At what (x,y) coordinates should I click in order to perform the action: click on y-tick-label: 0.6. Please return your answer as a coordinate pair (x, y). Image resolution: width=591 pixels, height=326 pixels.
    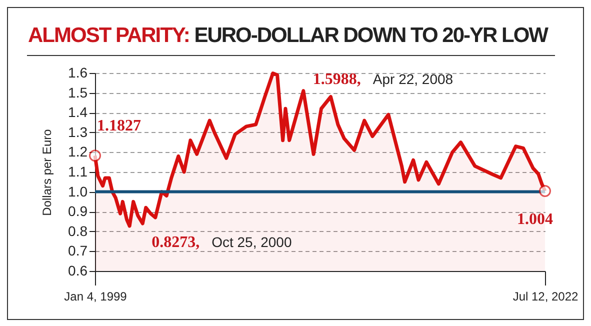
    Looking at the image, I should click on (78, 270).